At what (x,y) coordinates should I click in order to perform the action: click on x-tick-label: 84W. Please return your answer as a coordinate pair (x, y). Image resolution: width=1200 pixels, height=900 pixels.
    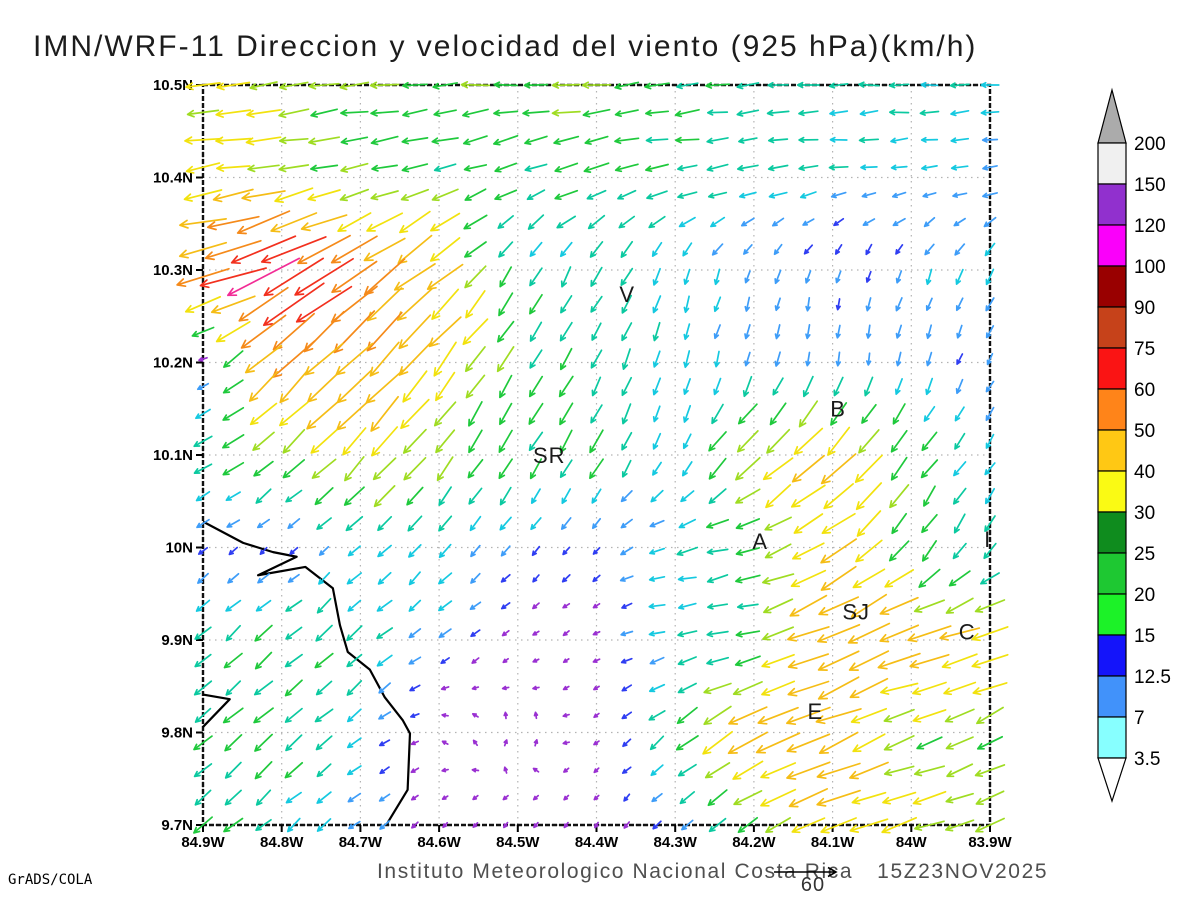
    Looking at the image, I should click on (912, 842).